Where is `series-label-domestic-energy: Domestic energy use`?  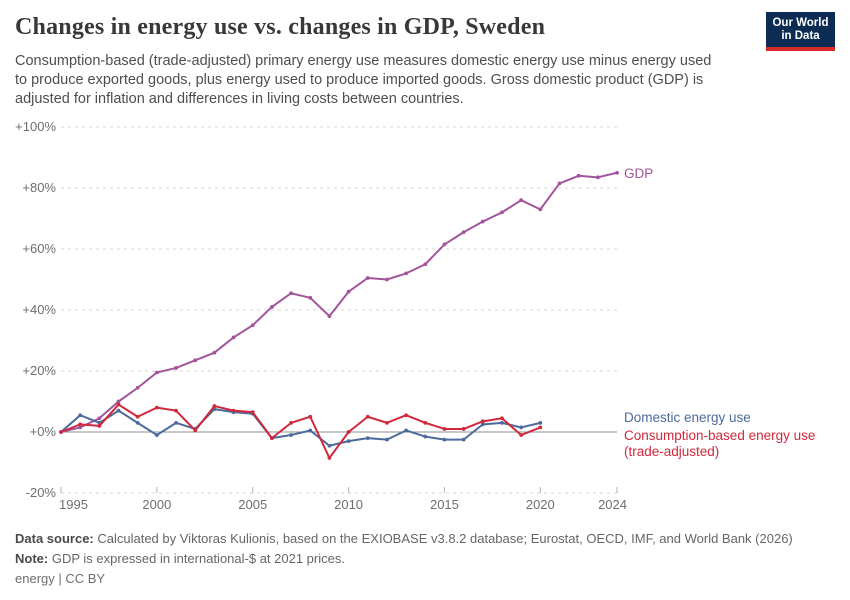 series-label-domestic-energy: Domestic energy use is located at coordinates (687, 417).